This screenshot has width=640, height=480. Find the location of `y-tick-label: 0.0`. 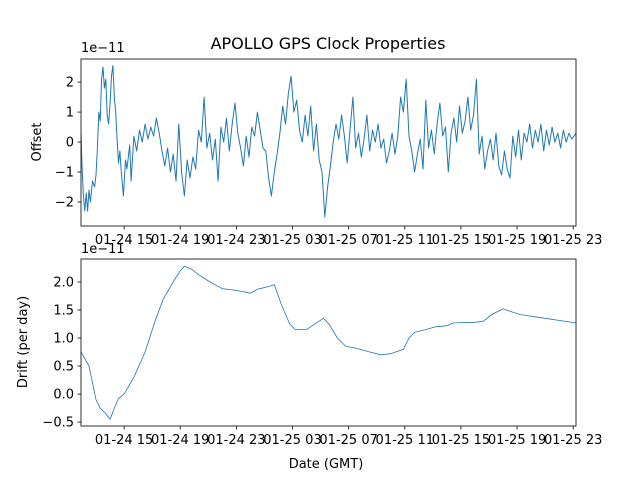

y-tick-label: 0.0 is located at coordinates (63, 395).